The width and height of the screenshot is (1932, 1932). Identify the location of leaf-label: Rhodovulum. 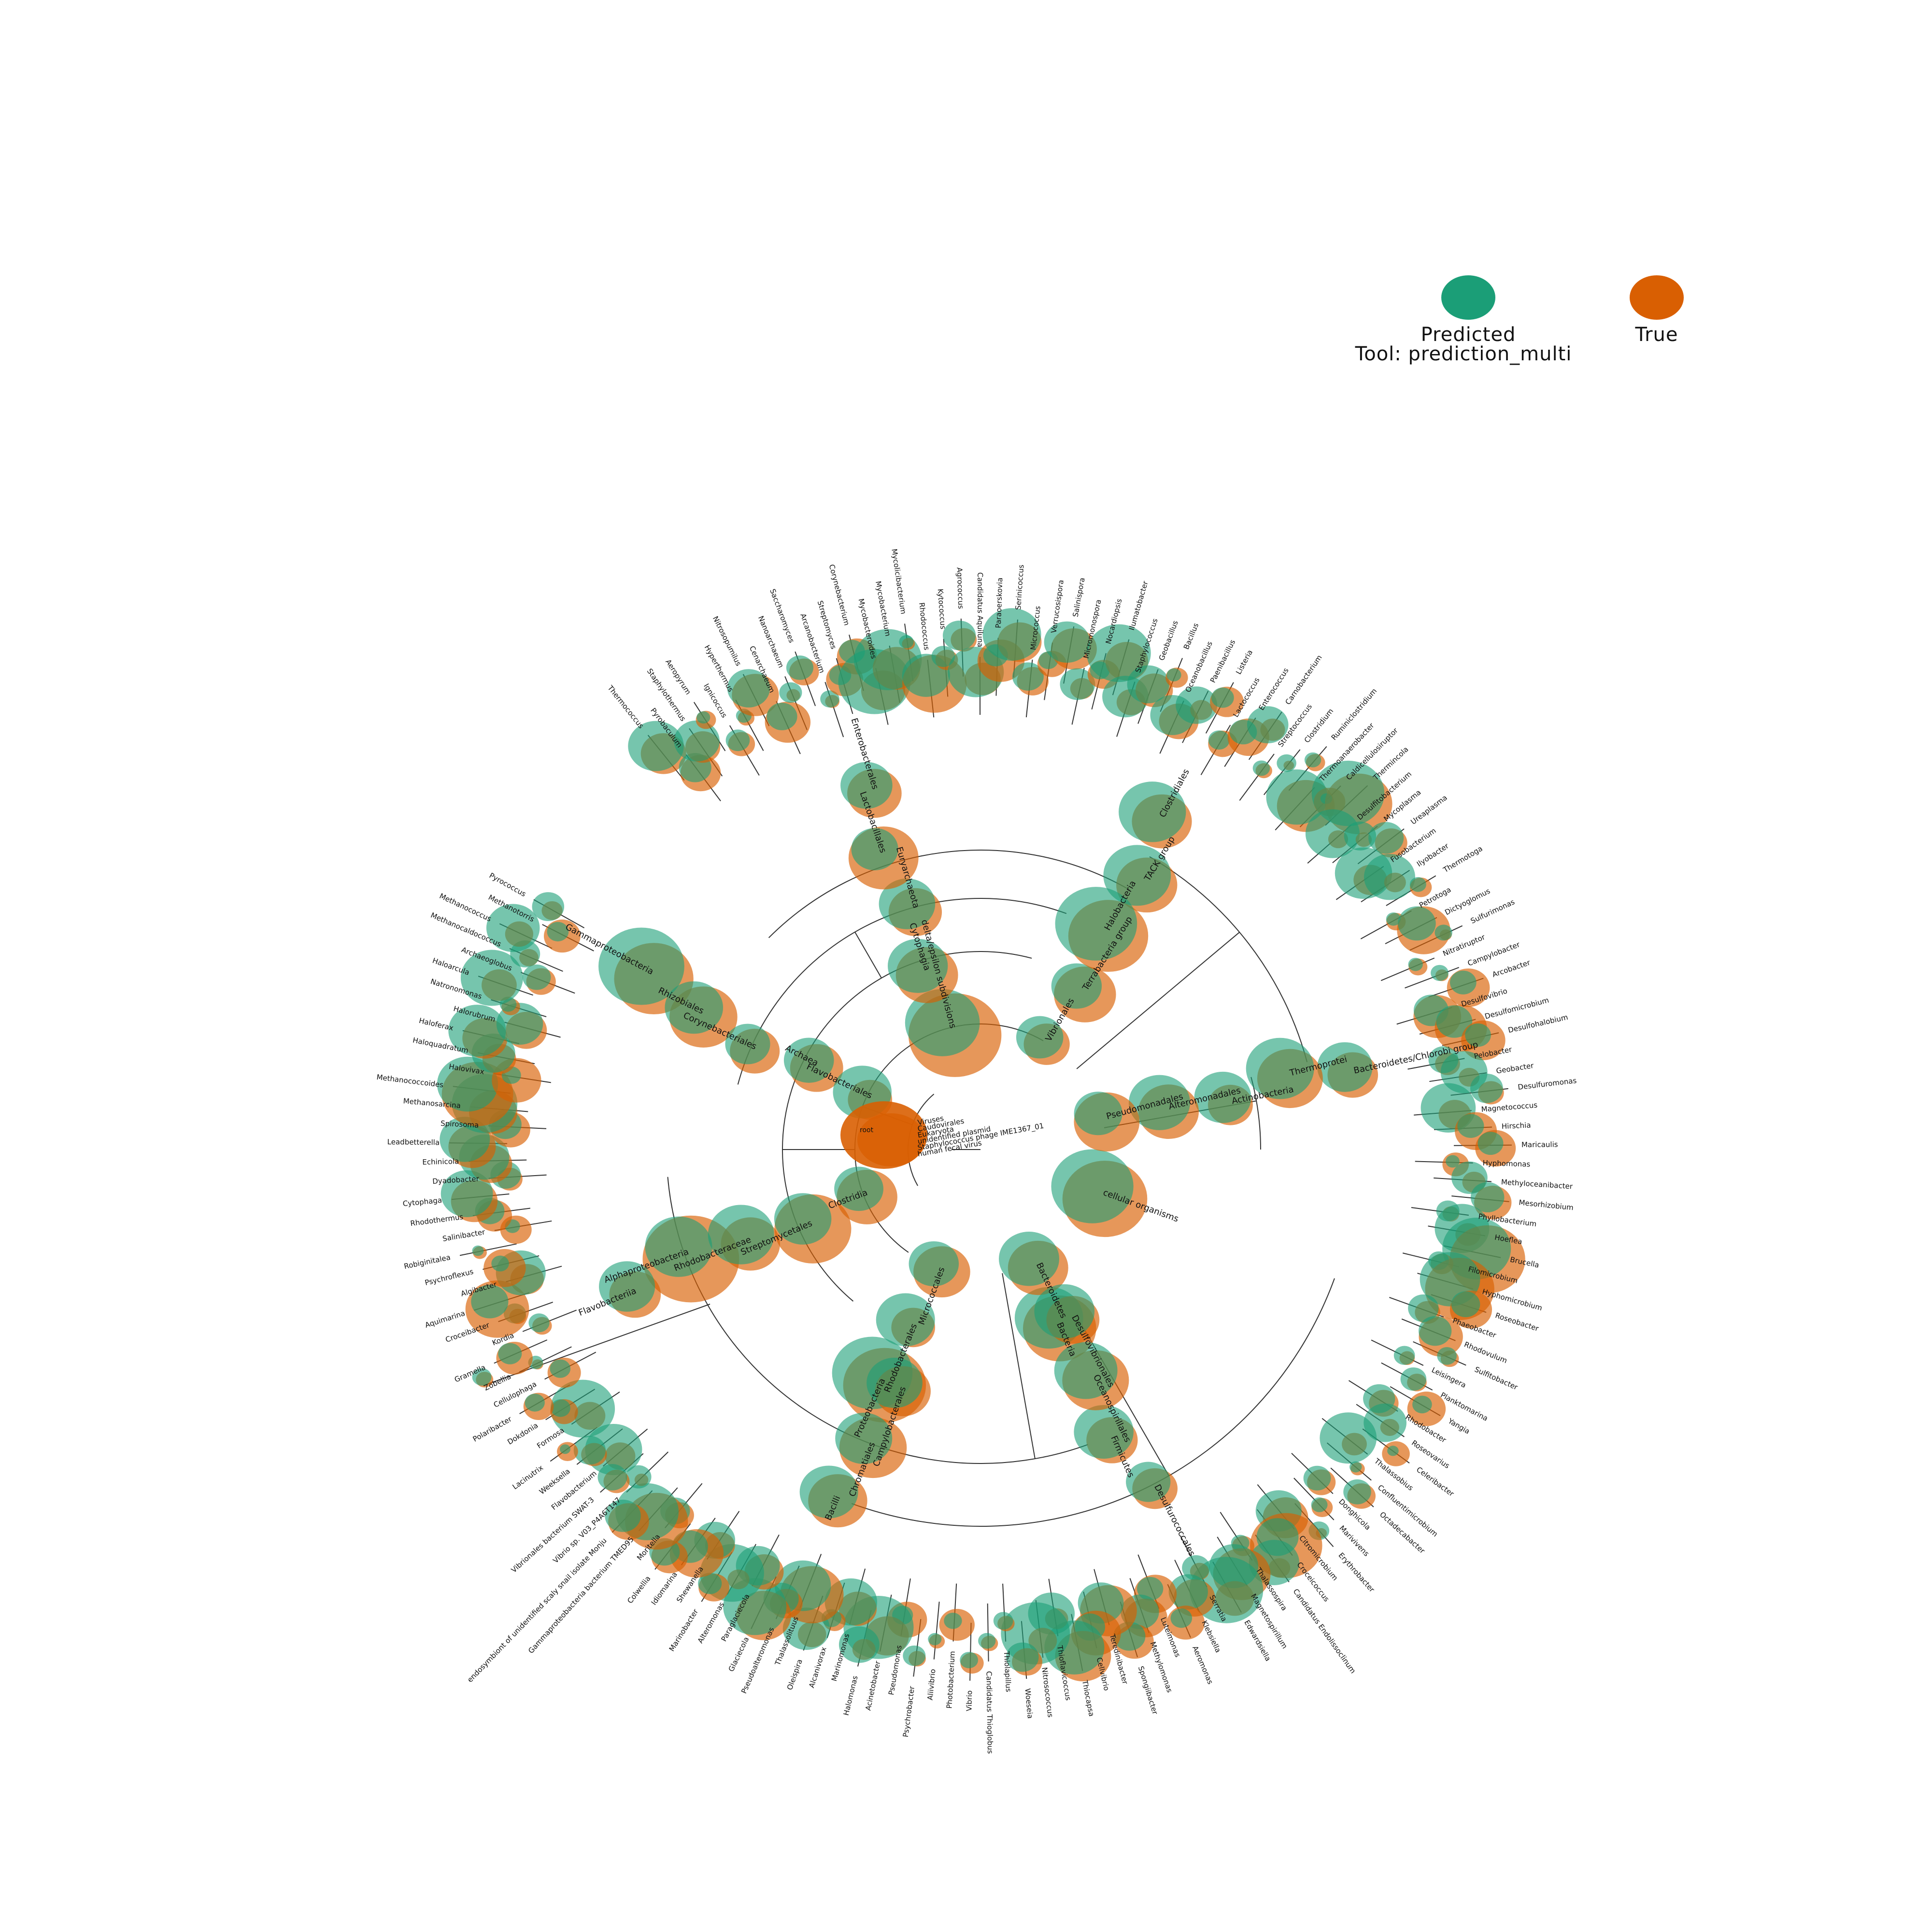
(1485, 1352).